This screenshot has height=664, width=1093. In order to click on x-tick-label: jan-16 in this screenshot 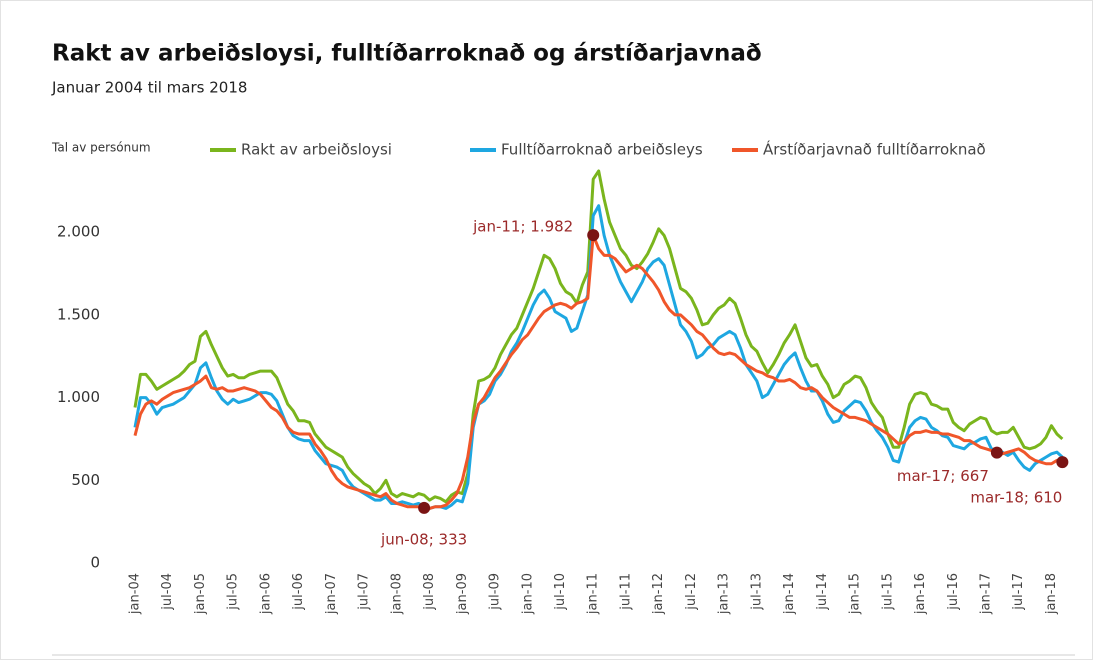, I will do `click(920, 594)`.